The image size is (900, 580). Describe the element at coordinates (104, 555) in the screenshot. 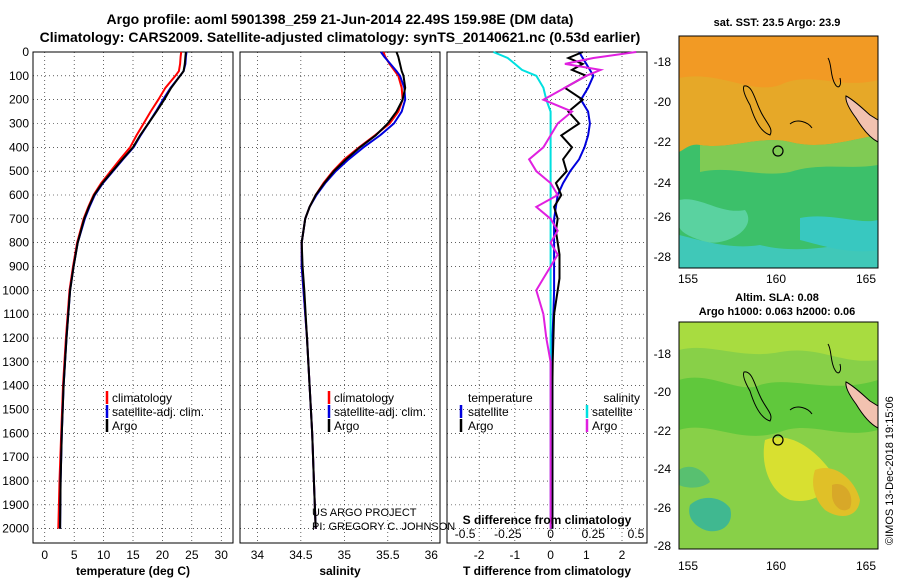

I see `x-tick-label: 10` at that location.